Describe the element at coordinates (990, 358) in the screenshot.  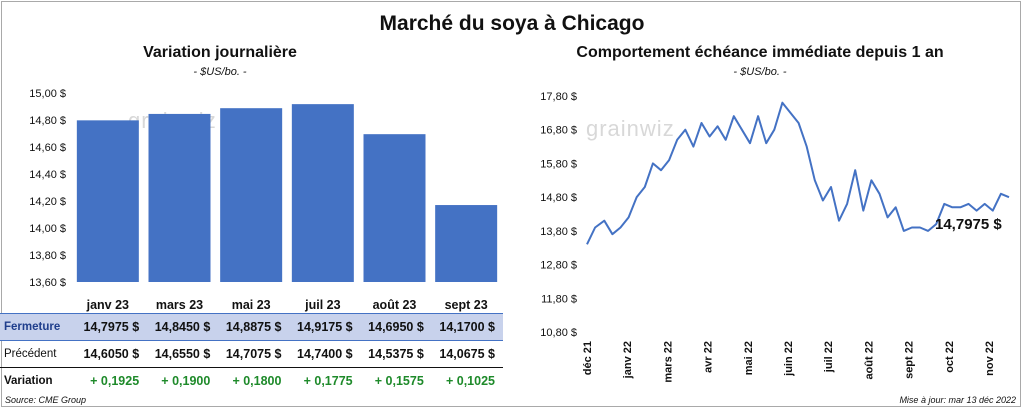
I see `line-x-tick-label: nov 22` at that location.